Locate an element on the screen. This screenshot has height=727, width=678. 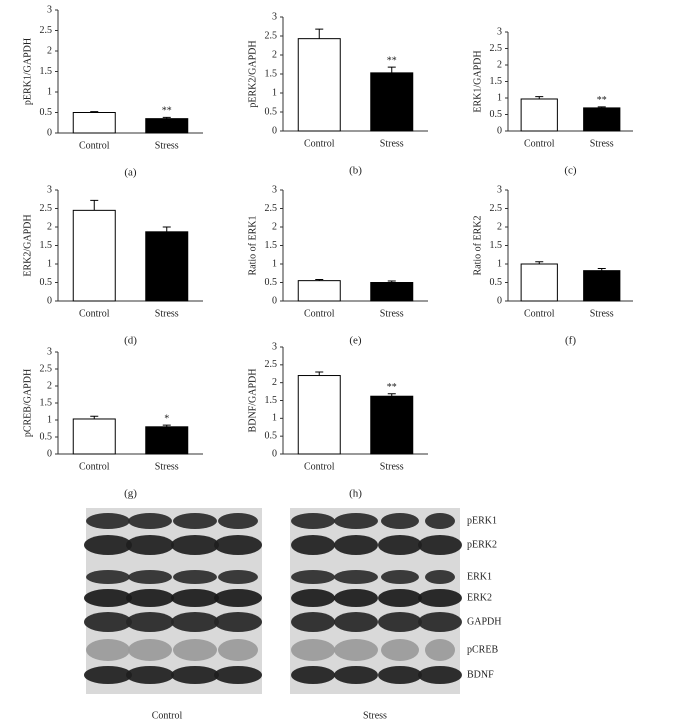
panel-caption: (d) is located at coordinates (130, 341).